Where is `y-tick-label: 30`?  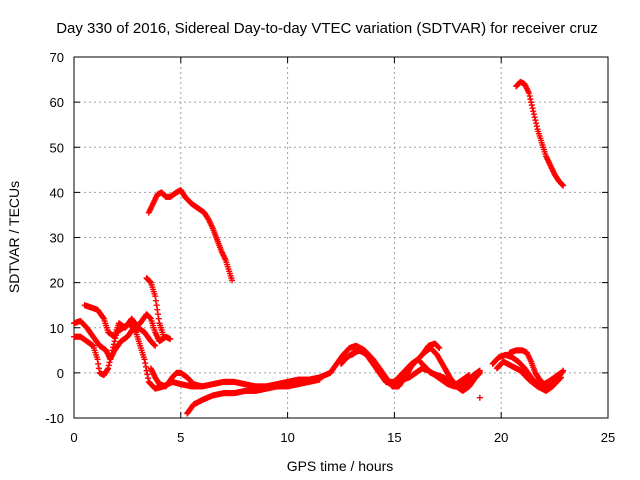
y-tick-label: 30 is located at coordinates (57, 238).